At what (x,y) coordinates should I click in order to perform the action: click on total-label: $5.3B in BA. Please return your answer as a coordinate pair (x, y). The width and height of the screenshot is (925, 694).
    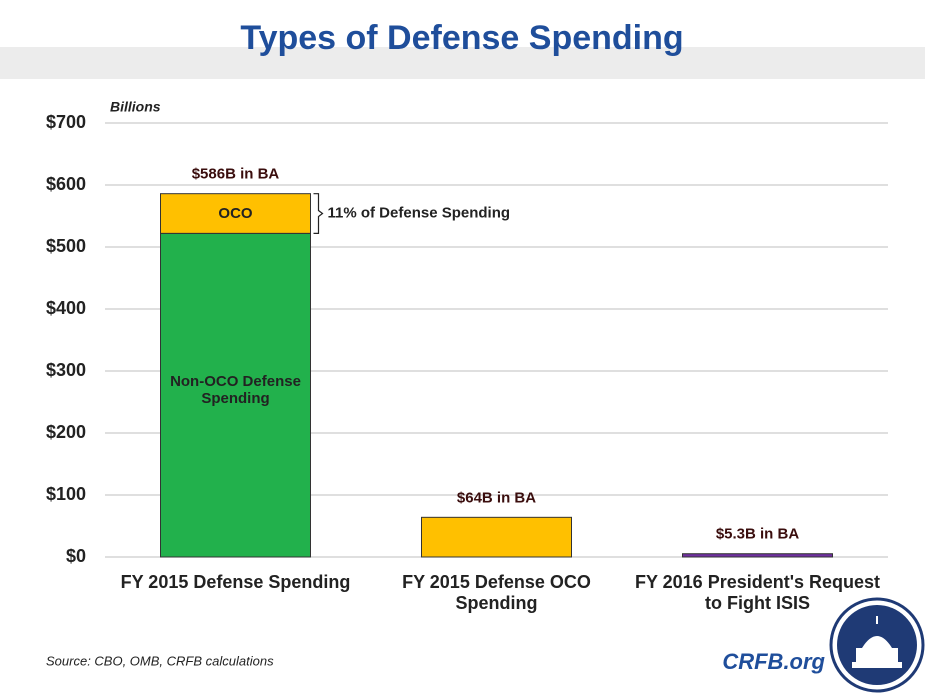
    Looking at the image, I should click on (758, 534).